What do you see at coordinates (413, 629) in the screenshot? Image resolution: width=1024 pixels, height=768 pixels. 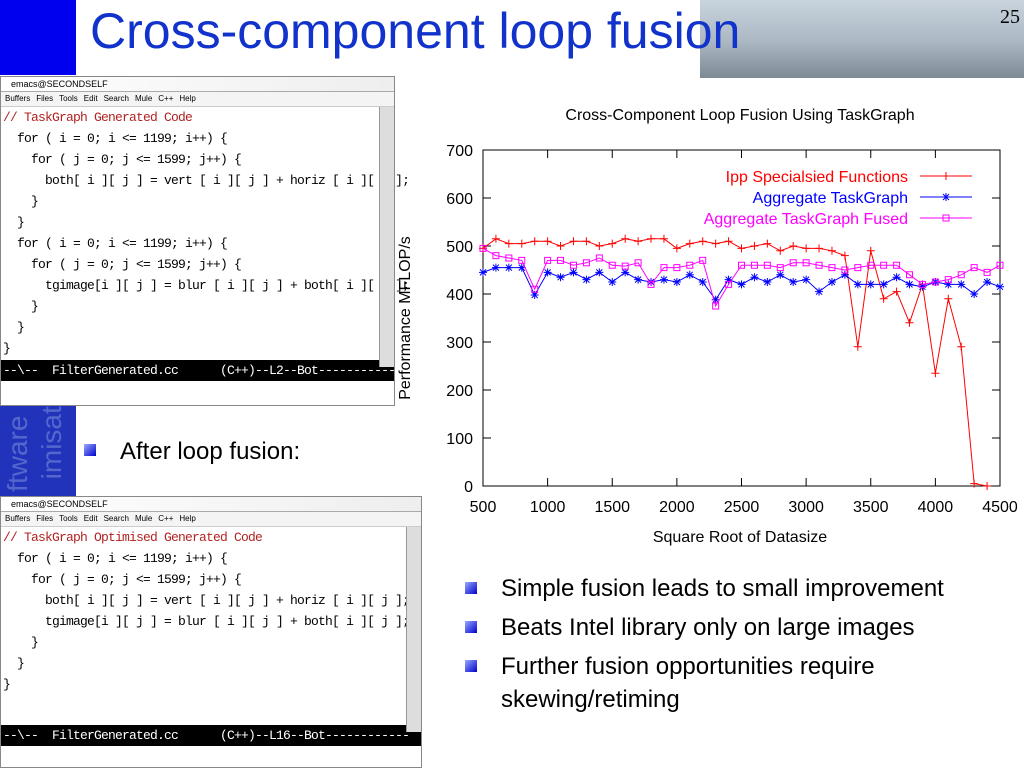 I see `scrollbar` at bounding box center [413, 629].